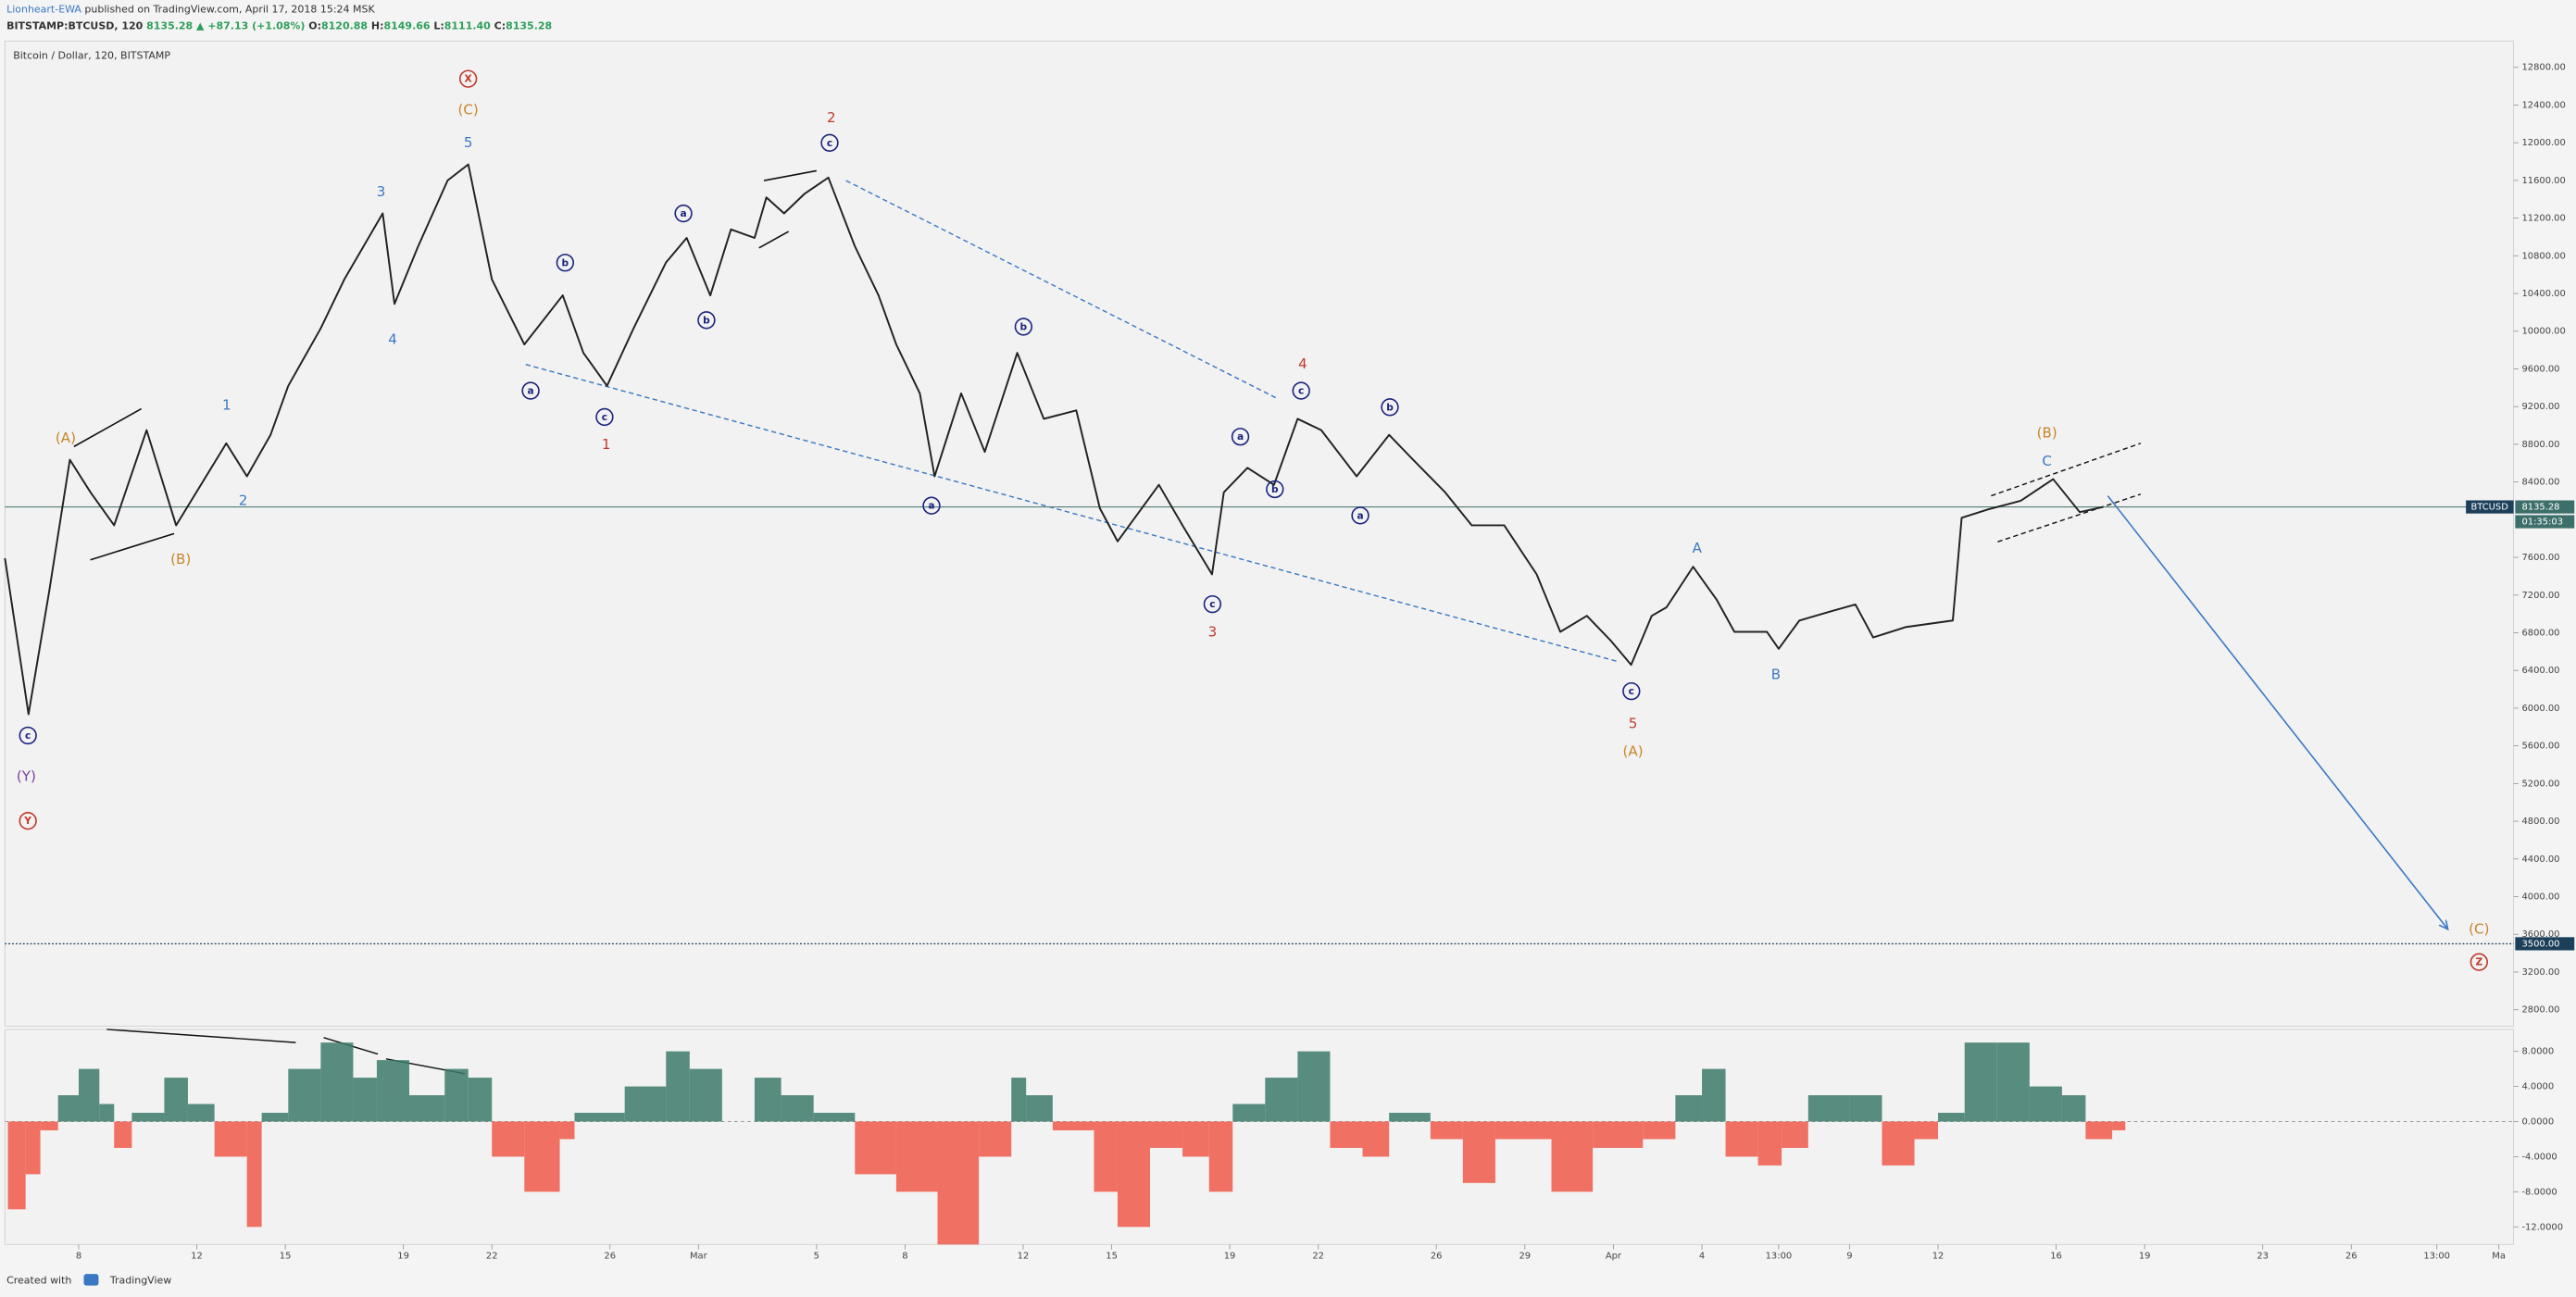 This screenshot has height=1297, width=2576. What do you see at coordinates (931, 506) in the screenshot?
I see `wave-label: a` at bounding box center [931, 506].